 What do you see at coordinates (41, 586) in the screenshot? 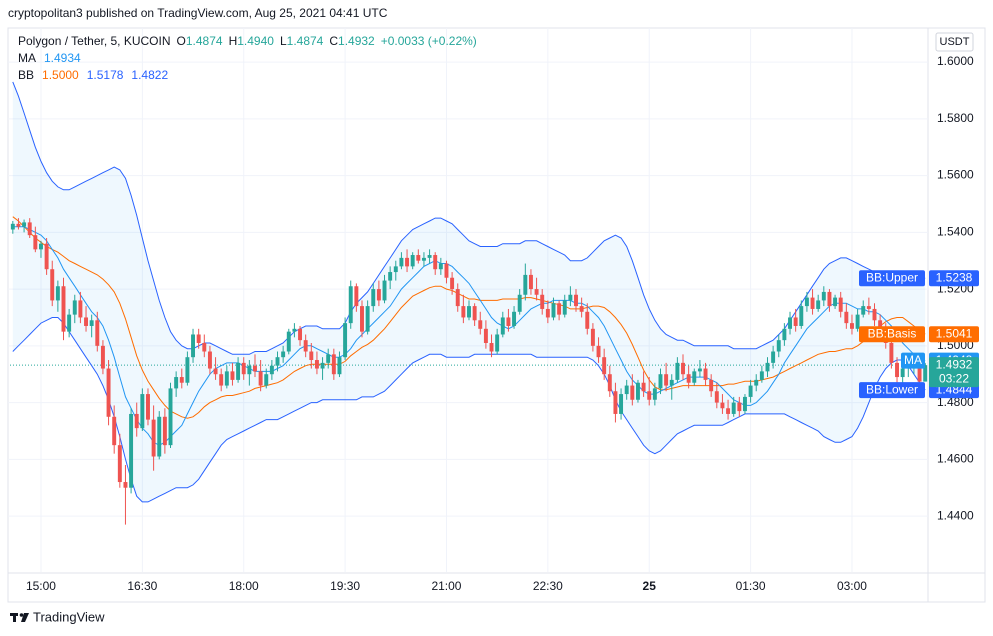
I see `x-tick-label: 15:00` at bounding box center [41, 586].